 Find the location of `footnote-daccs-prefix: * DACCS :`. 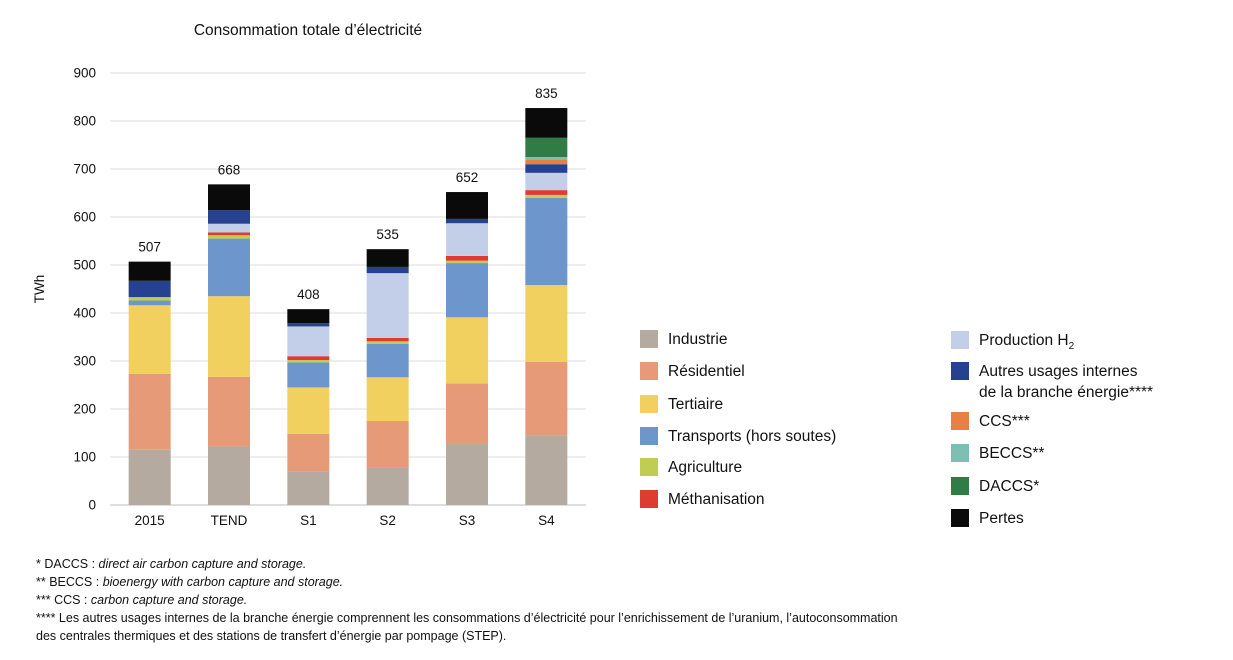

footnote-daccs-prefix: * DACCS : is located at coordinates (66, 564).